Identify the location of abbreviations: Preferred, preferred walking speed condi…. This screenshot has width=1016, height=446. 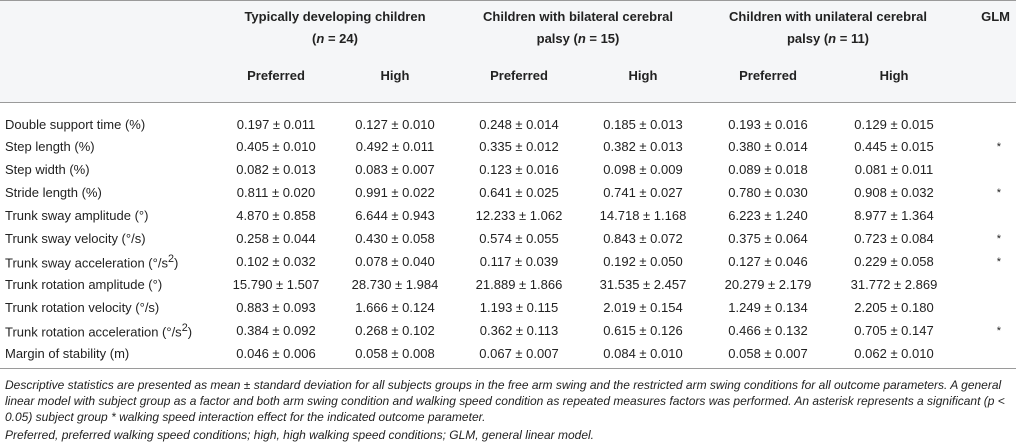
(300, 435).